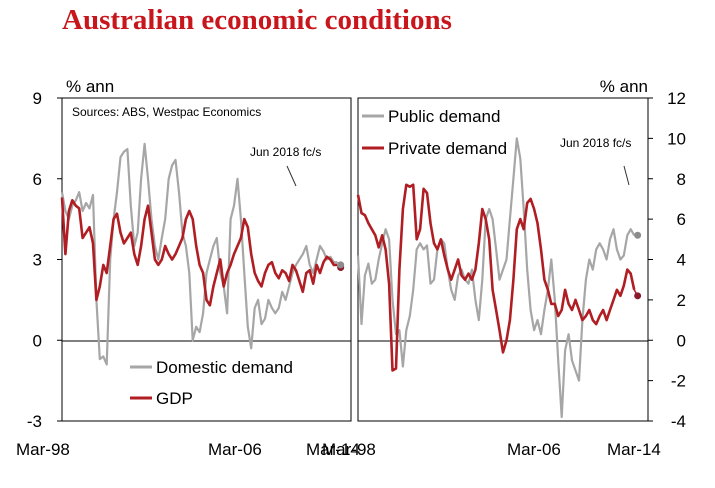 The image size is (715, 488). What do you see at coordinates (681, 260) in the screenshot?
I see `y-tick-label: 4` at bounding box center [681, 260].